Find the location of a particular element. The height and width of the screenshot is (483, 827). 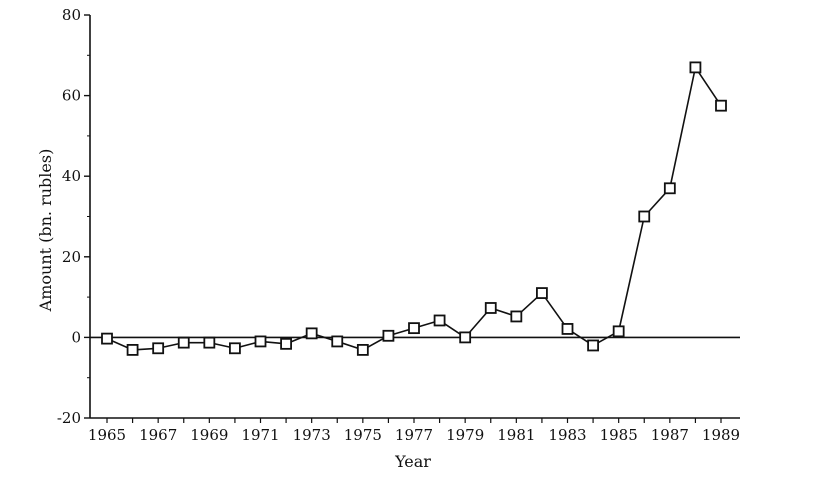

x-tick-label: 1971 is located at coordinates (260, 435).